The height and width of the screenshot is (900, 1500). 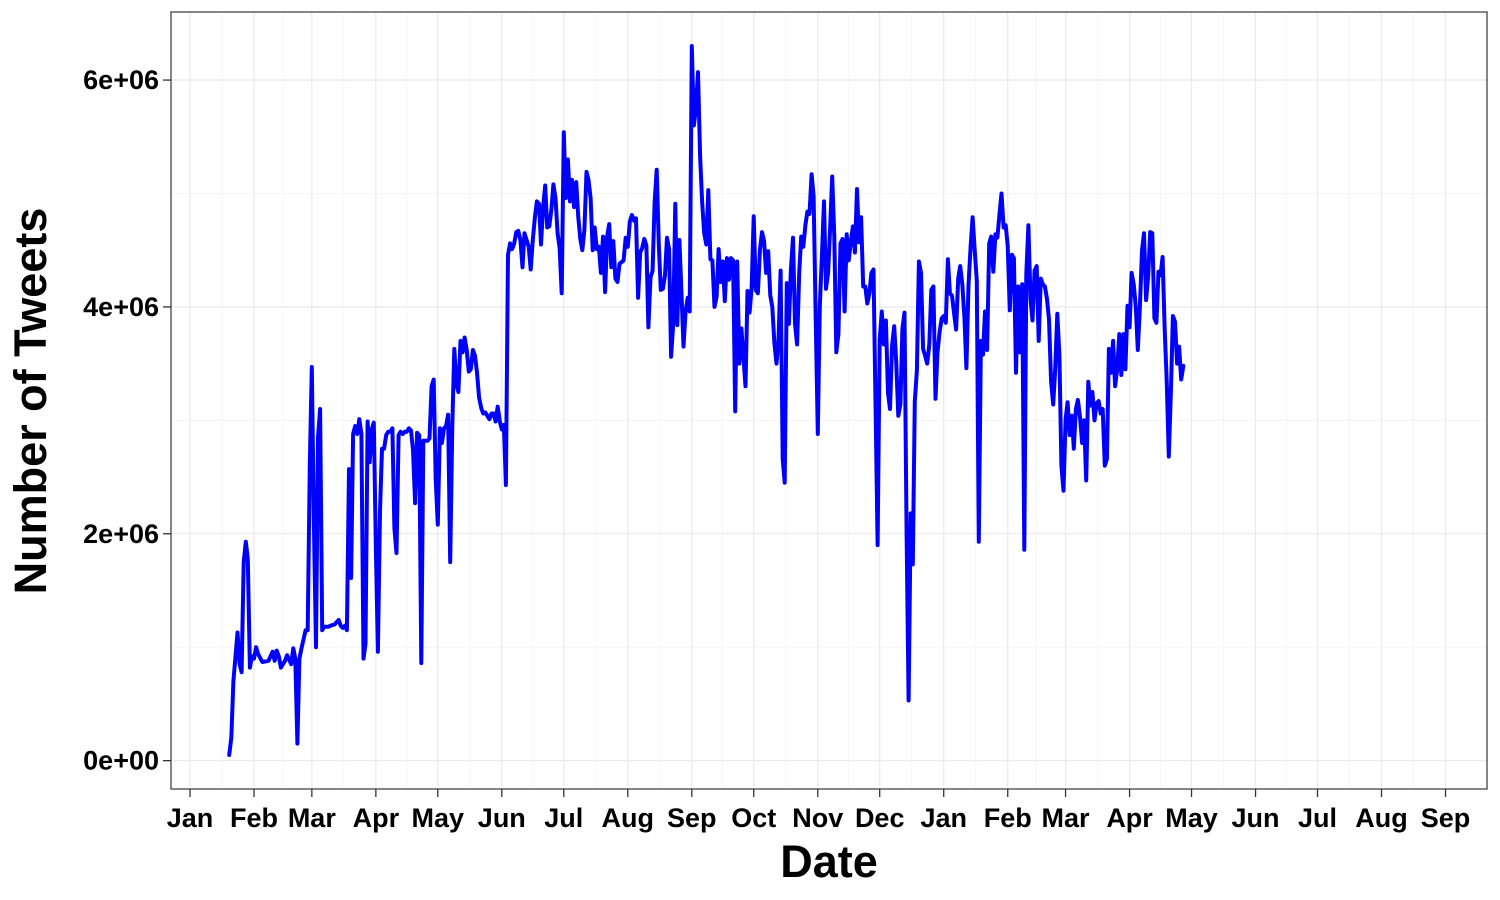 What do you see at coordinates (121, 761) in the screenshot?
I see `y-tick-label: 0e+00` at bounding box center [121, 761].